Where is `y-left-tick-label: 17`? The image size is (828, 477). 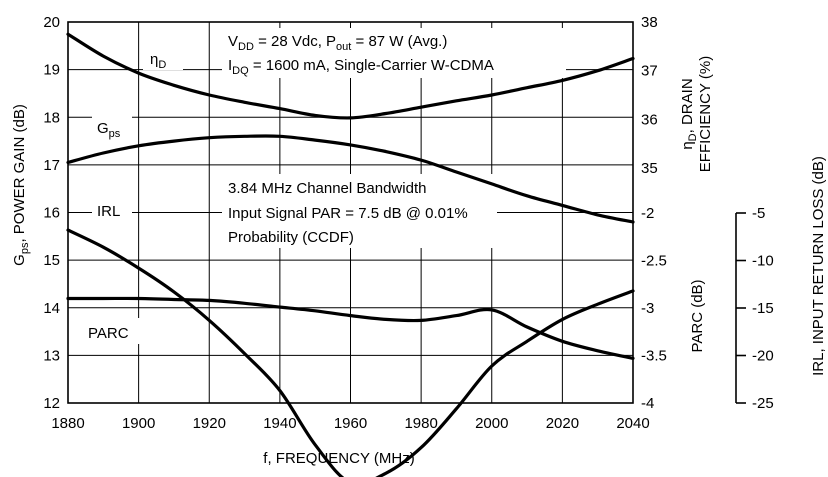
y-left-tick-label: 17 is located at coordinates (51, 165).